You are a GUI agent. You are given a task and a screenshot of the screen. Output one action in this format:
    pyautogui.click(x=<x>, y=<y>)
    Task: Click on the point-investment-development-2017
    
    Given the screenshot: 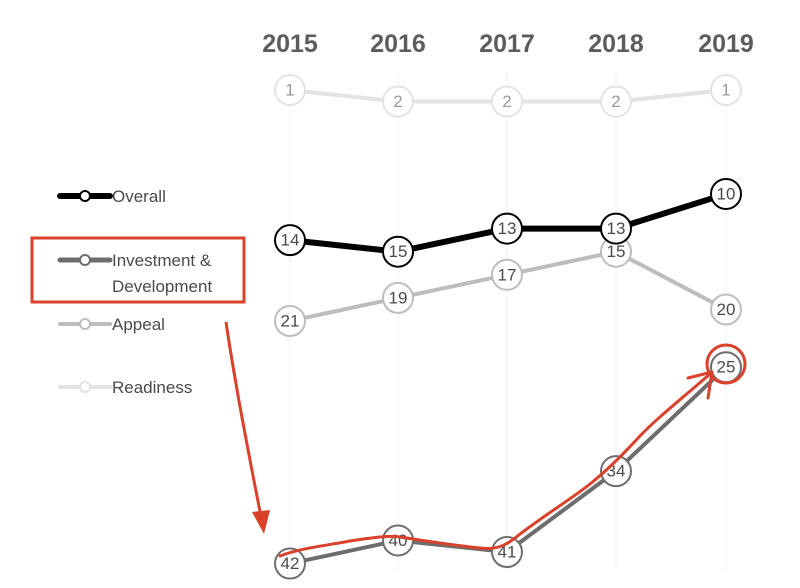 What is the action you would take?
    pyautogui.click(x=507, y=552)
    